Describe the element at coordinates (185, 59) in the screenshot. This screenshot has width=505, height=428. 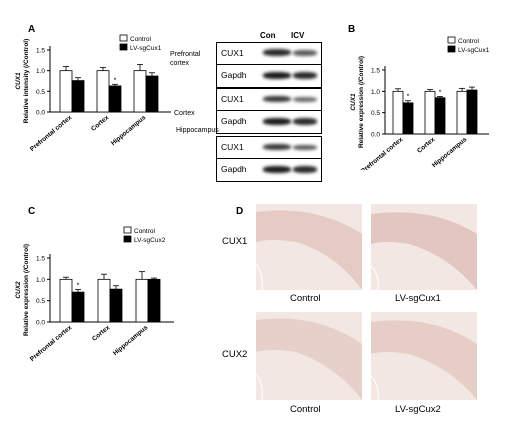
I see `blot-region-label: Prefrontal cortex` at that location.